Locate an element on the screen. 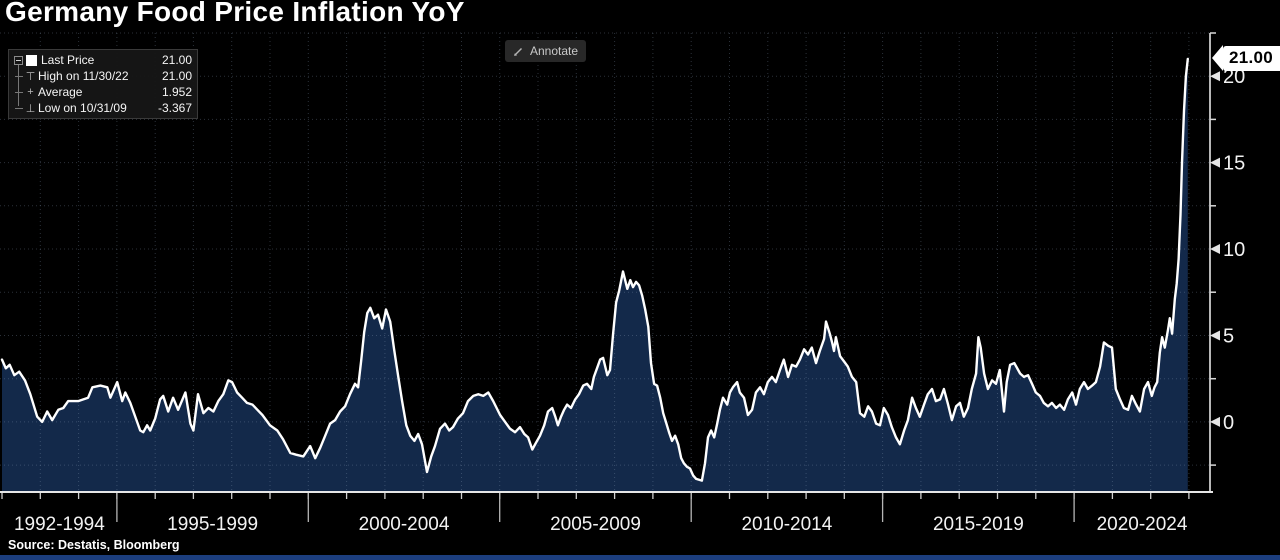 The width and height of the screenshot is (1280, 560). high-marker-icon: ⊤ is located at coordinates (30, 76).